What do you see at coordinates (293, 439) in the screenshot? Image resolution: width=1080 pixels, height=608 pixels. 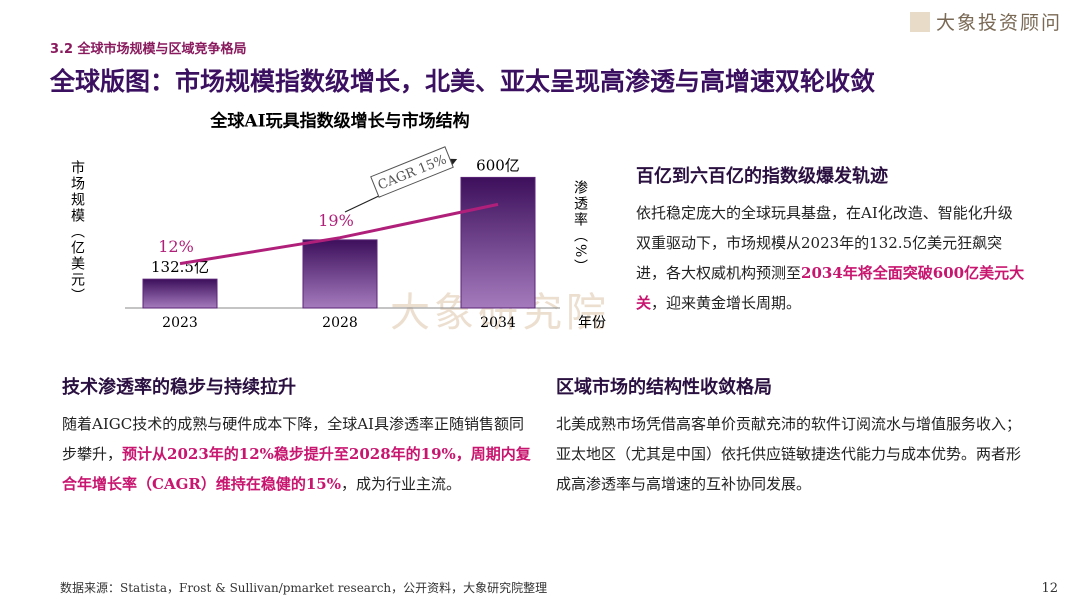 I see `body-text: 随着AIGC技术的成熟与硬件成本下降，全球AI具渗透率正随销售额同步攀升，` at bounding box center [293, 439].